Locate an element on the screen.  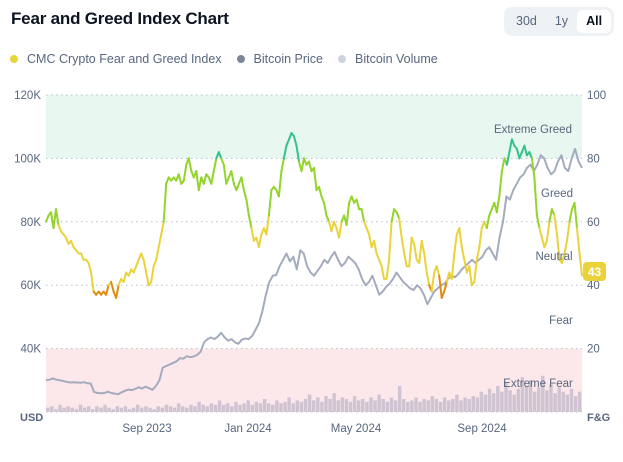
time-range-selector: 30d 1y All is located at coordinates (559, 21).